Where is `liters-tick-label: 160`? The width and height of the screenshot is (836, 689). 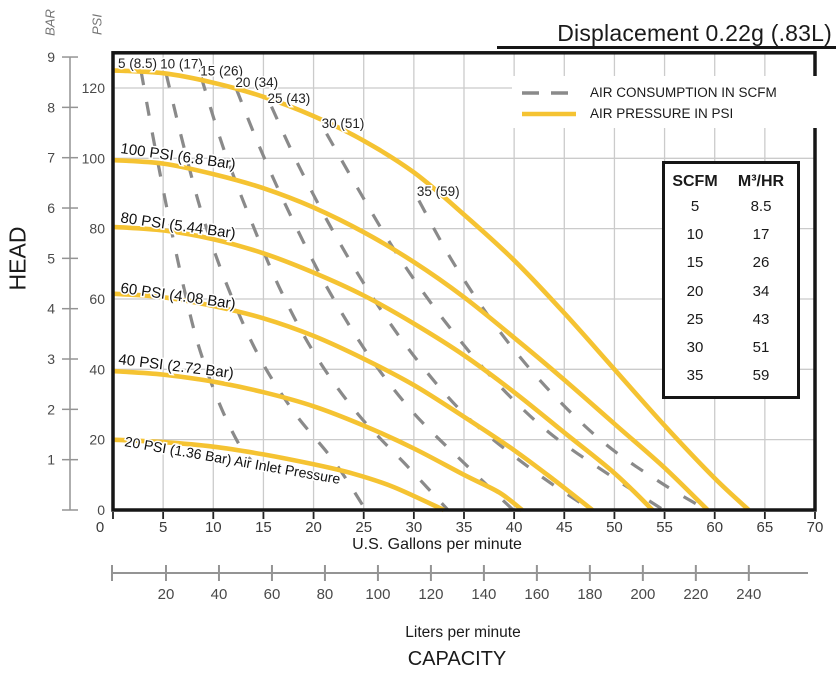
liters-tick-label: 160 is located at coordinates (536, 594).